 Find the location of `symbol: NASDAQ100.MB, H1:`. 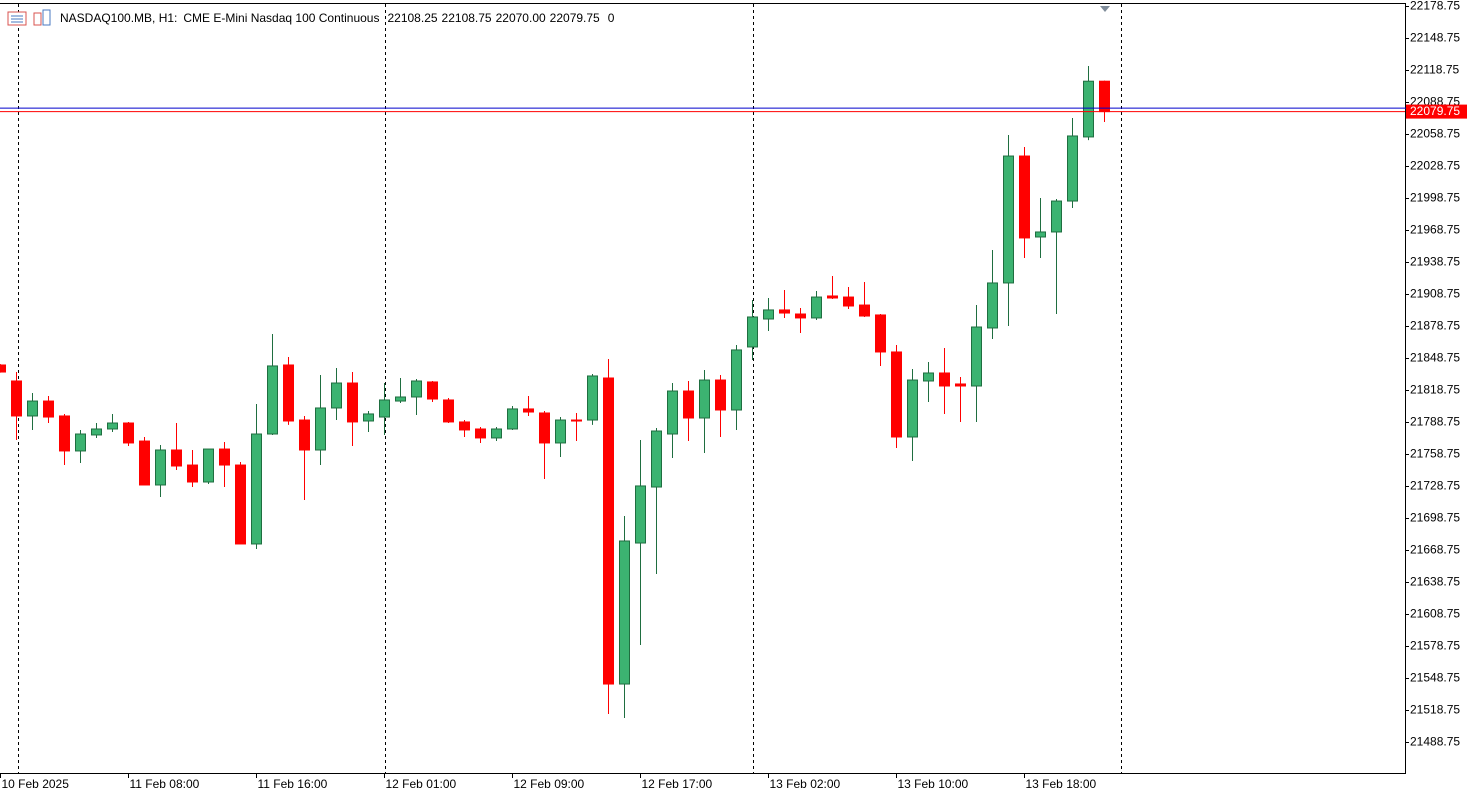

symbol: NASDAQ100.MB, H1: is located at coordinates (118, 18).